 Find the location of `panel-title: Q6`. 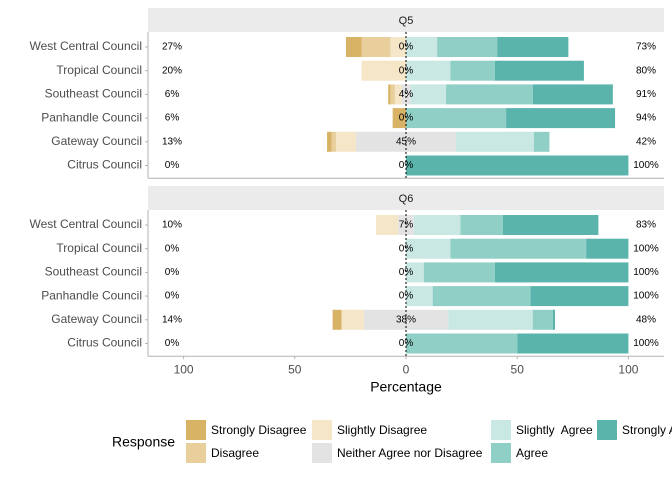

panel-title: Q6 is located at coordinates (406, 199).